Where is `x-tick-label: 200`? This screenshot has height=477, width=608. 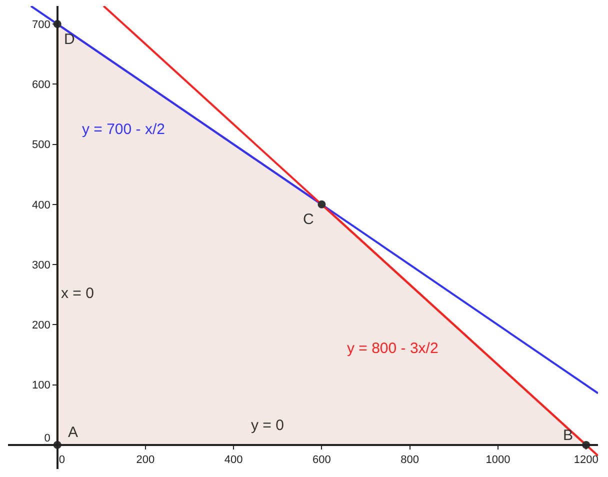 x-tick-label: 200 is located at coordinates (145, 460).